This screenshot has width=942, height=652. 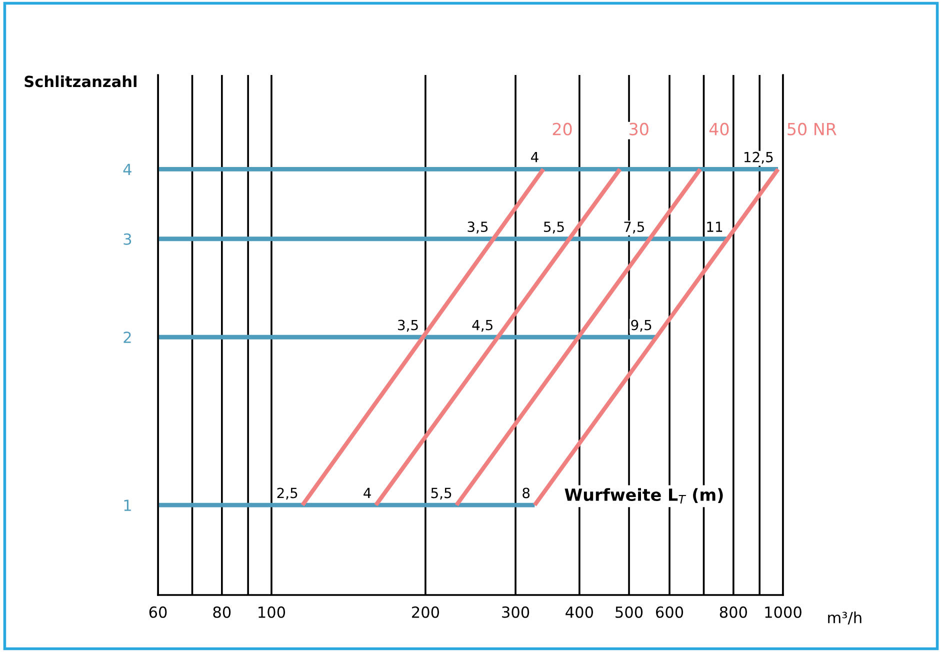 I want to click on annotation: 4,5, so click(x=482, y=326).